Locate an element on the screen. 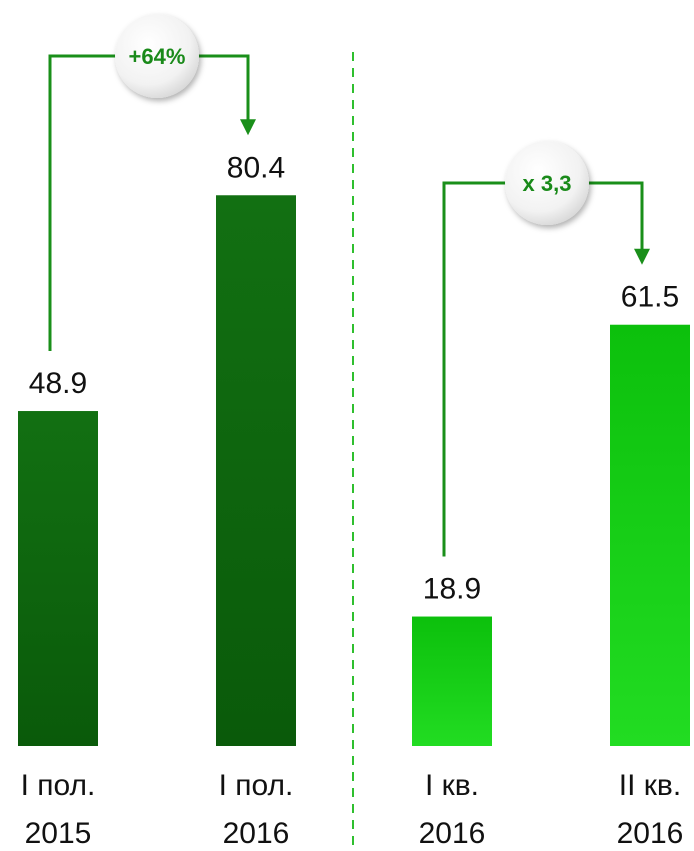 Image resolution: width=694 pixels, height=851 pixels. growth-badge-text: +64% is located at coordinates (157, 56).